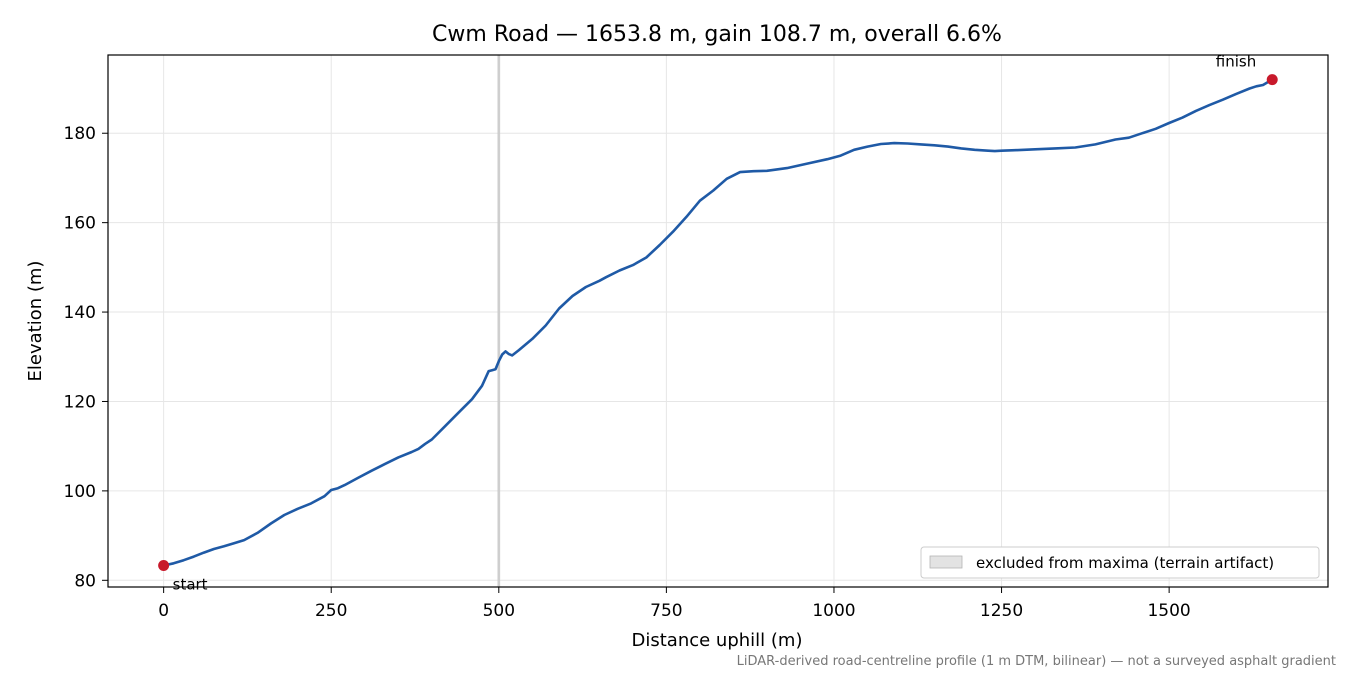  I want to click on y-tick-label: 180, so click(80, 134).